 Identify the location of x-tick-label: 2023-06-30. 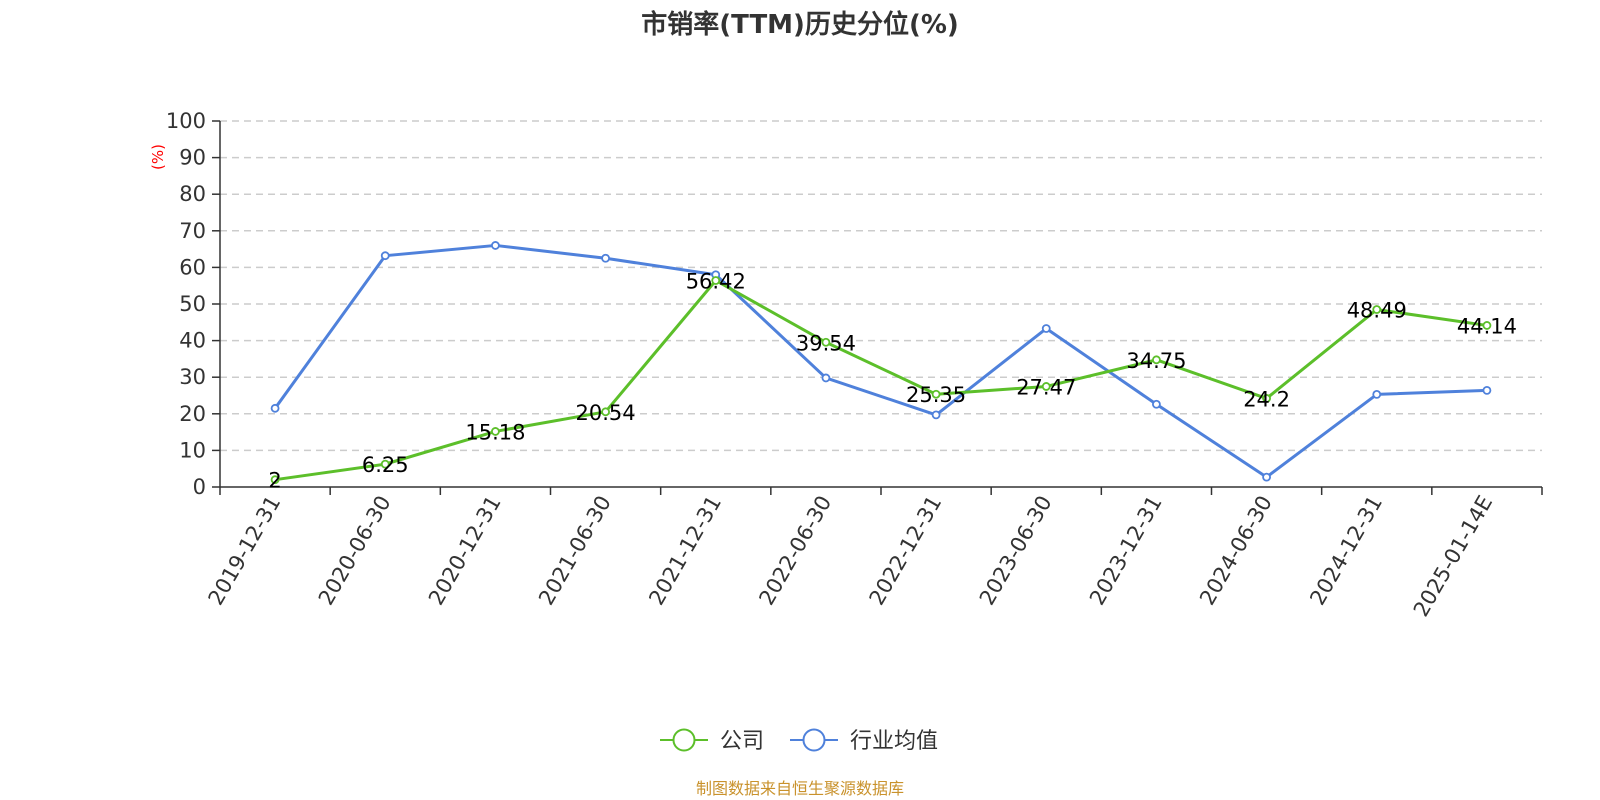
(1016, 551).